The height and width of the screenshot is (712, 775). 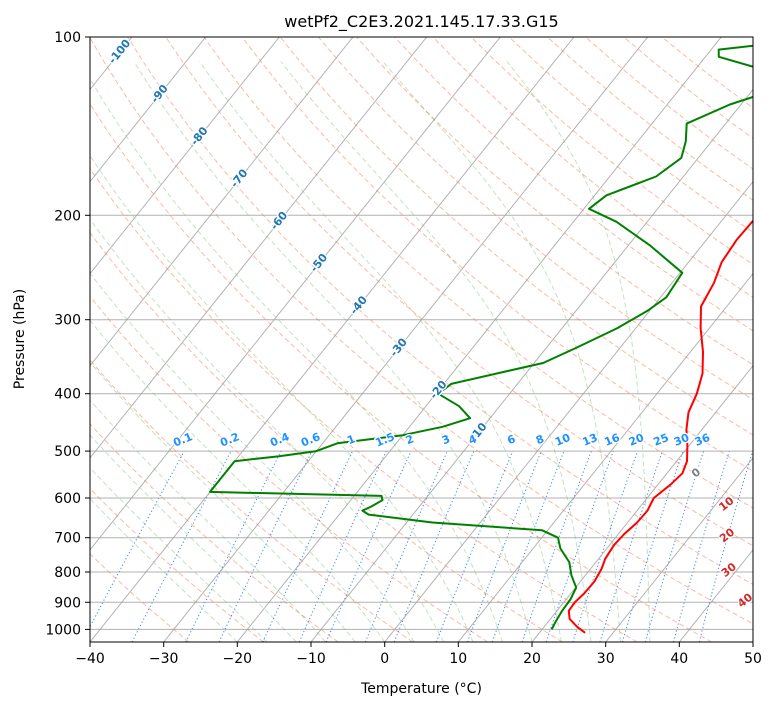 What do you see at coordinates (67, 499) in the screenshot?
I see `y-tick-label: 600` at bounding box center [67, 499].